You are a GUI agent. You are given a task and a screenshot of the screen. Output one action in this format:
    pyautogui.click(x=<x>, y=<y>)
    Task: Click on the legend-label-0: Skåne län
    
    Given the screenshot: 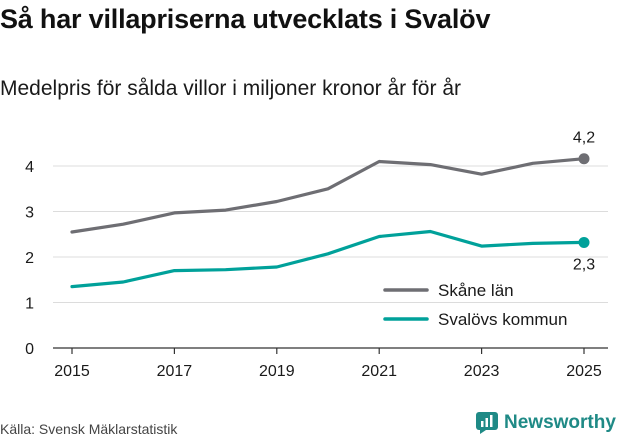 What is the action you would take?
    pyautogui.click(x=476, y=290)
    